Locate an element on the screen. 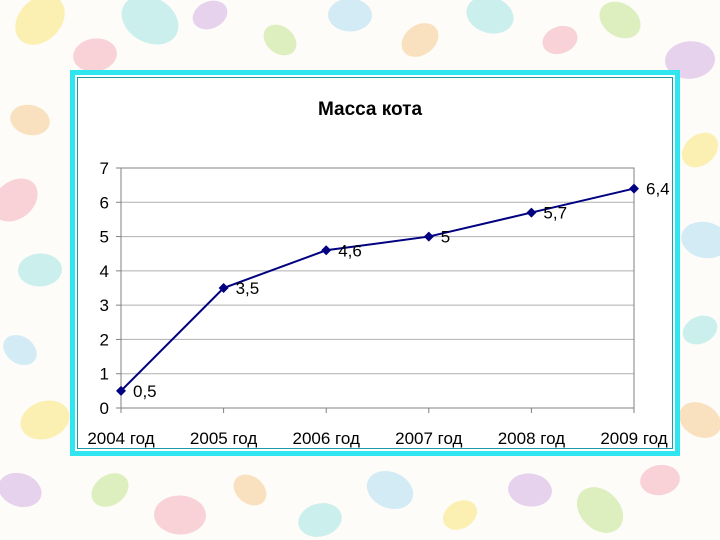 This screenshot has height=540, width=720. x-tick-label: 2005 год is located at coordinates (223, 438).